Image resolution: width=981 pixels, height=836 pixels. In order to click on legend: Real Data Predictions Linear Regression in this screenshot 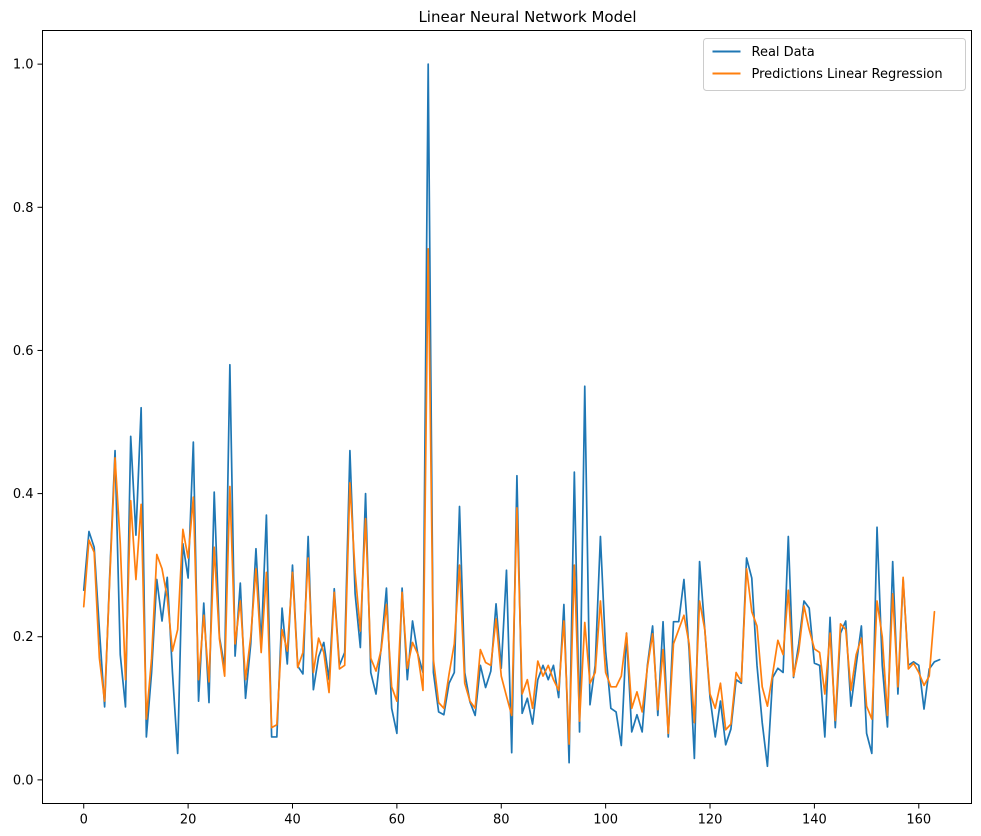, I will do `click(834, 64)`.